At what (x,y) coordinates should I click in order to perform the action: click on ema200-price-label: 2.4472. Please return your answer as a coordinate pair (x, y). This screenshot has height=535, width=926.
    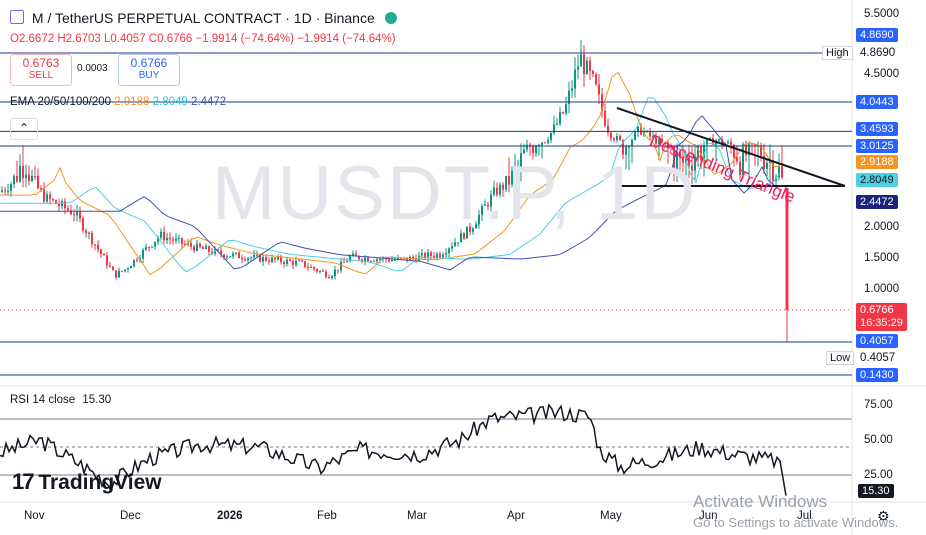
    Looking at the image, I should click on (877, 202).